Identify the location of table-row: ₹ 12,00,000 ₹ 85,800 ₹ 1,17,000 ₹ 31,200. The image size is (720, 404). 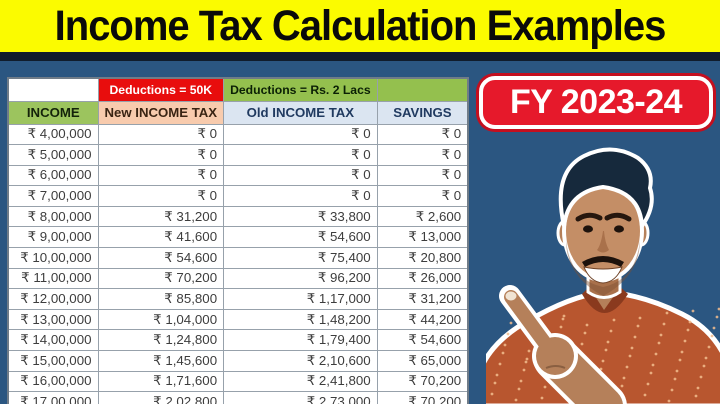
(238, 299).